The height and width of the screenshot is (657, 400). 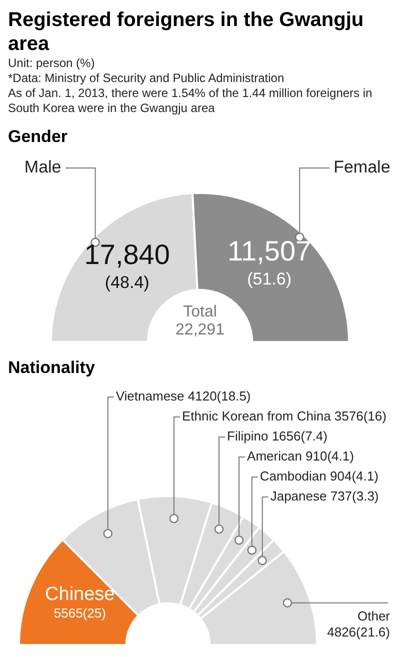 What do you see at coordinates (358, 632) in the screenshot?
I see `data-label: 4826(21.6)` at bounding box center [358, 632].